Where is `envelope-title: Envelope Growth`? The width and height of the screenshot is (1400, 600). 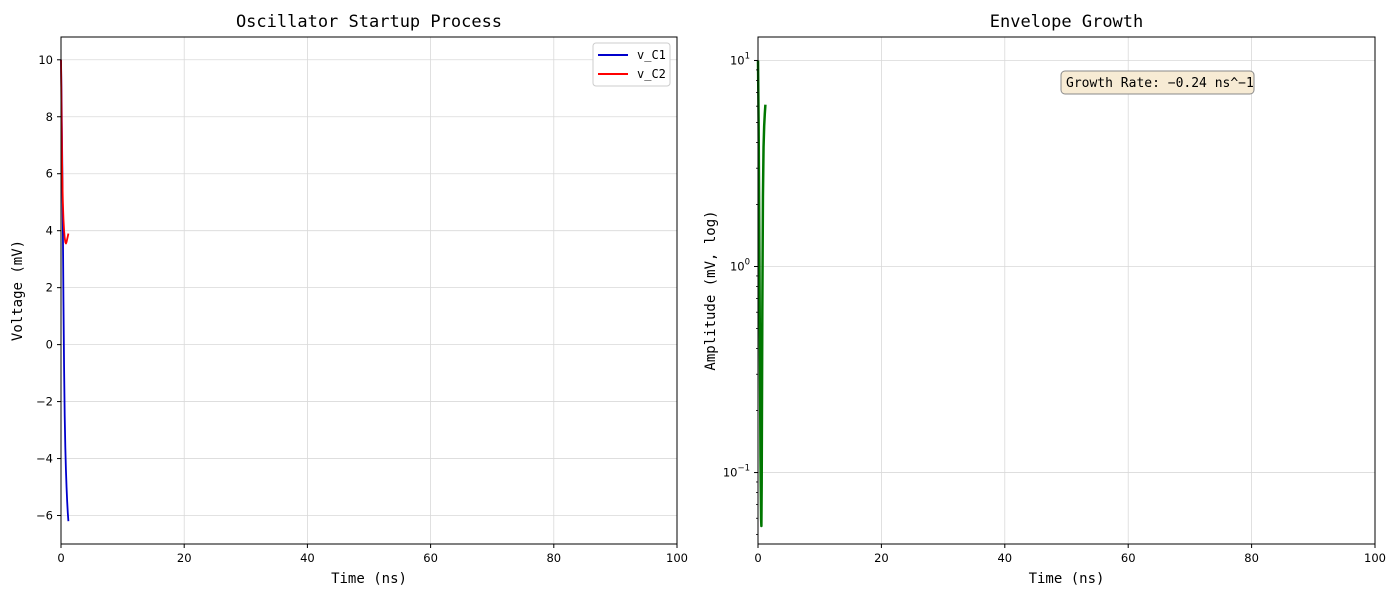
envelope-title: Envelope Growth is located at coordinates (1067, 22).